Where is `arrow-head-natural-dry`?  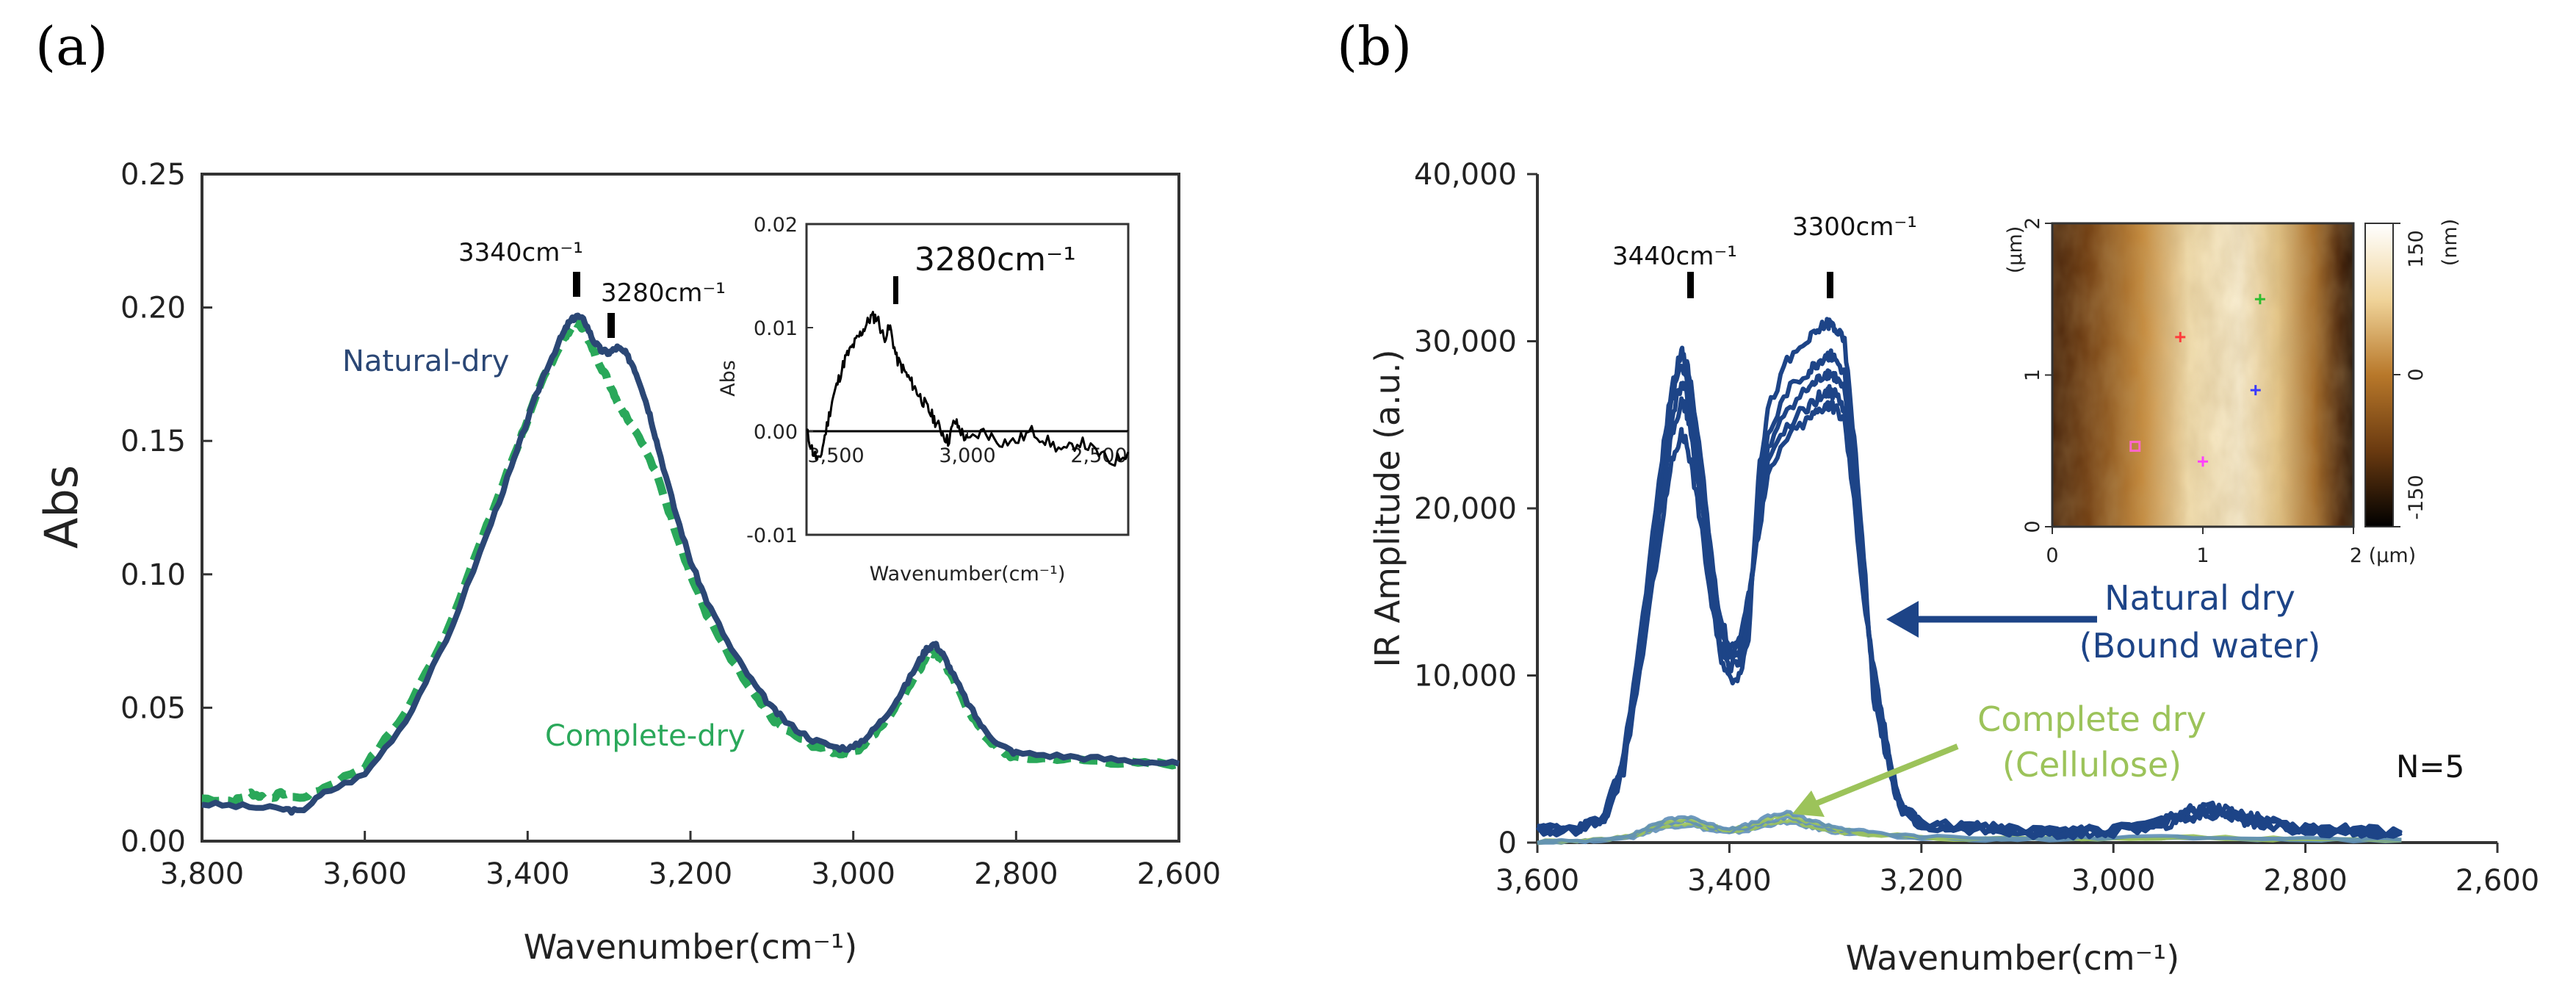 arrow-head-natural-dry is located at coordinates (1902, 619).